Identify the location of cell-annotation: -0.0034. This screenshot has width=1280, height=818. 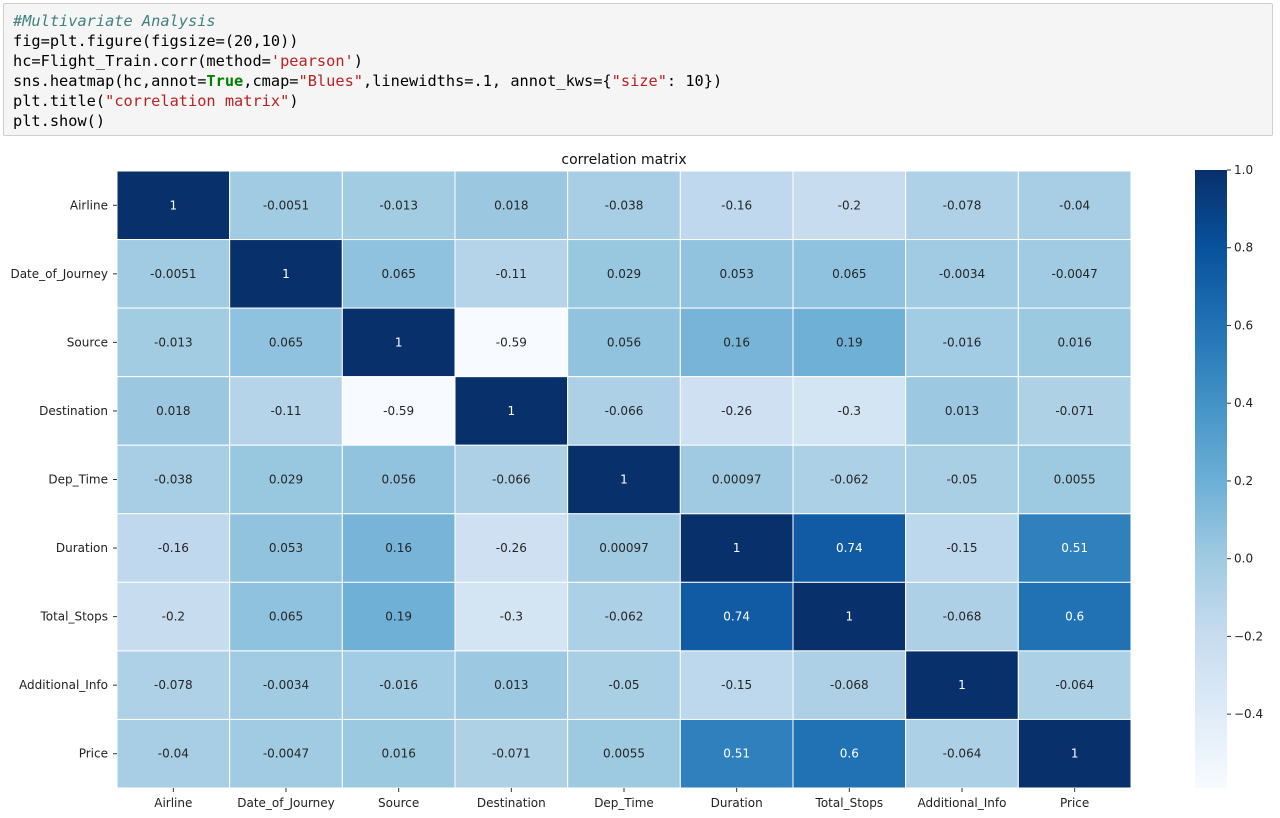
(286, 685).